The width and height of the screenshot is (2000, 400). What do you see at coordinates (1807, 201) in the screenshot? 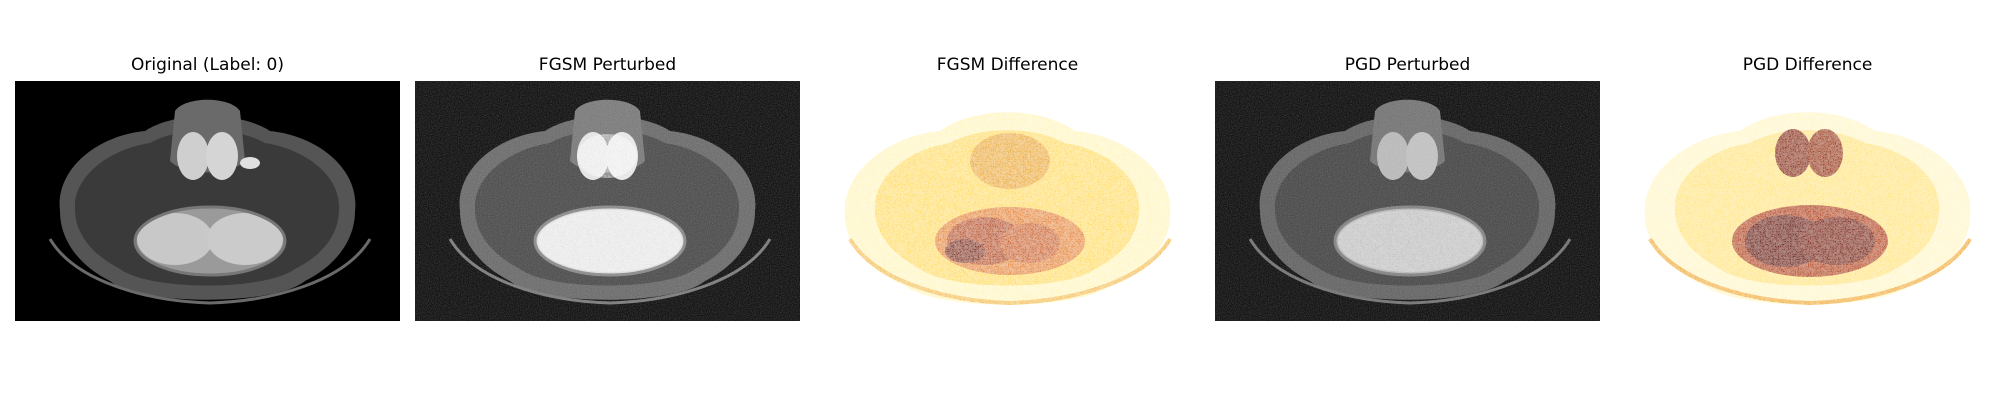
I see `pgd-difference-heatmap` at bounding box center [1807, 201].